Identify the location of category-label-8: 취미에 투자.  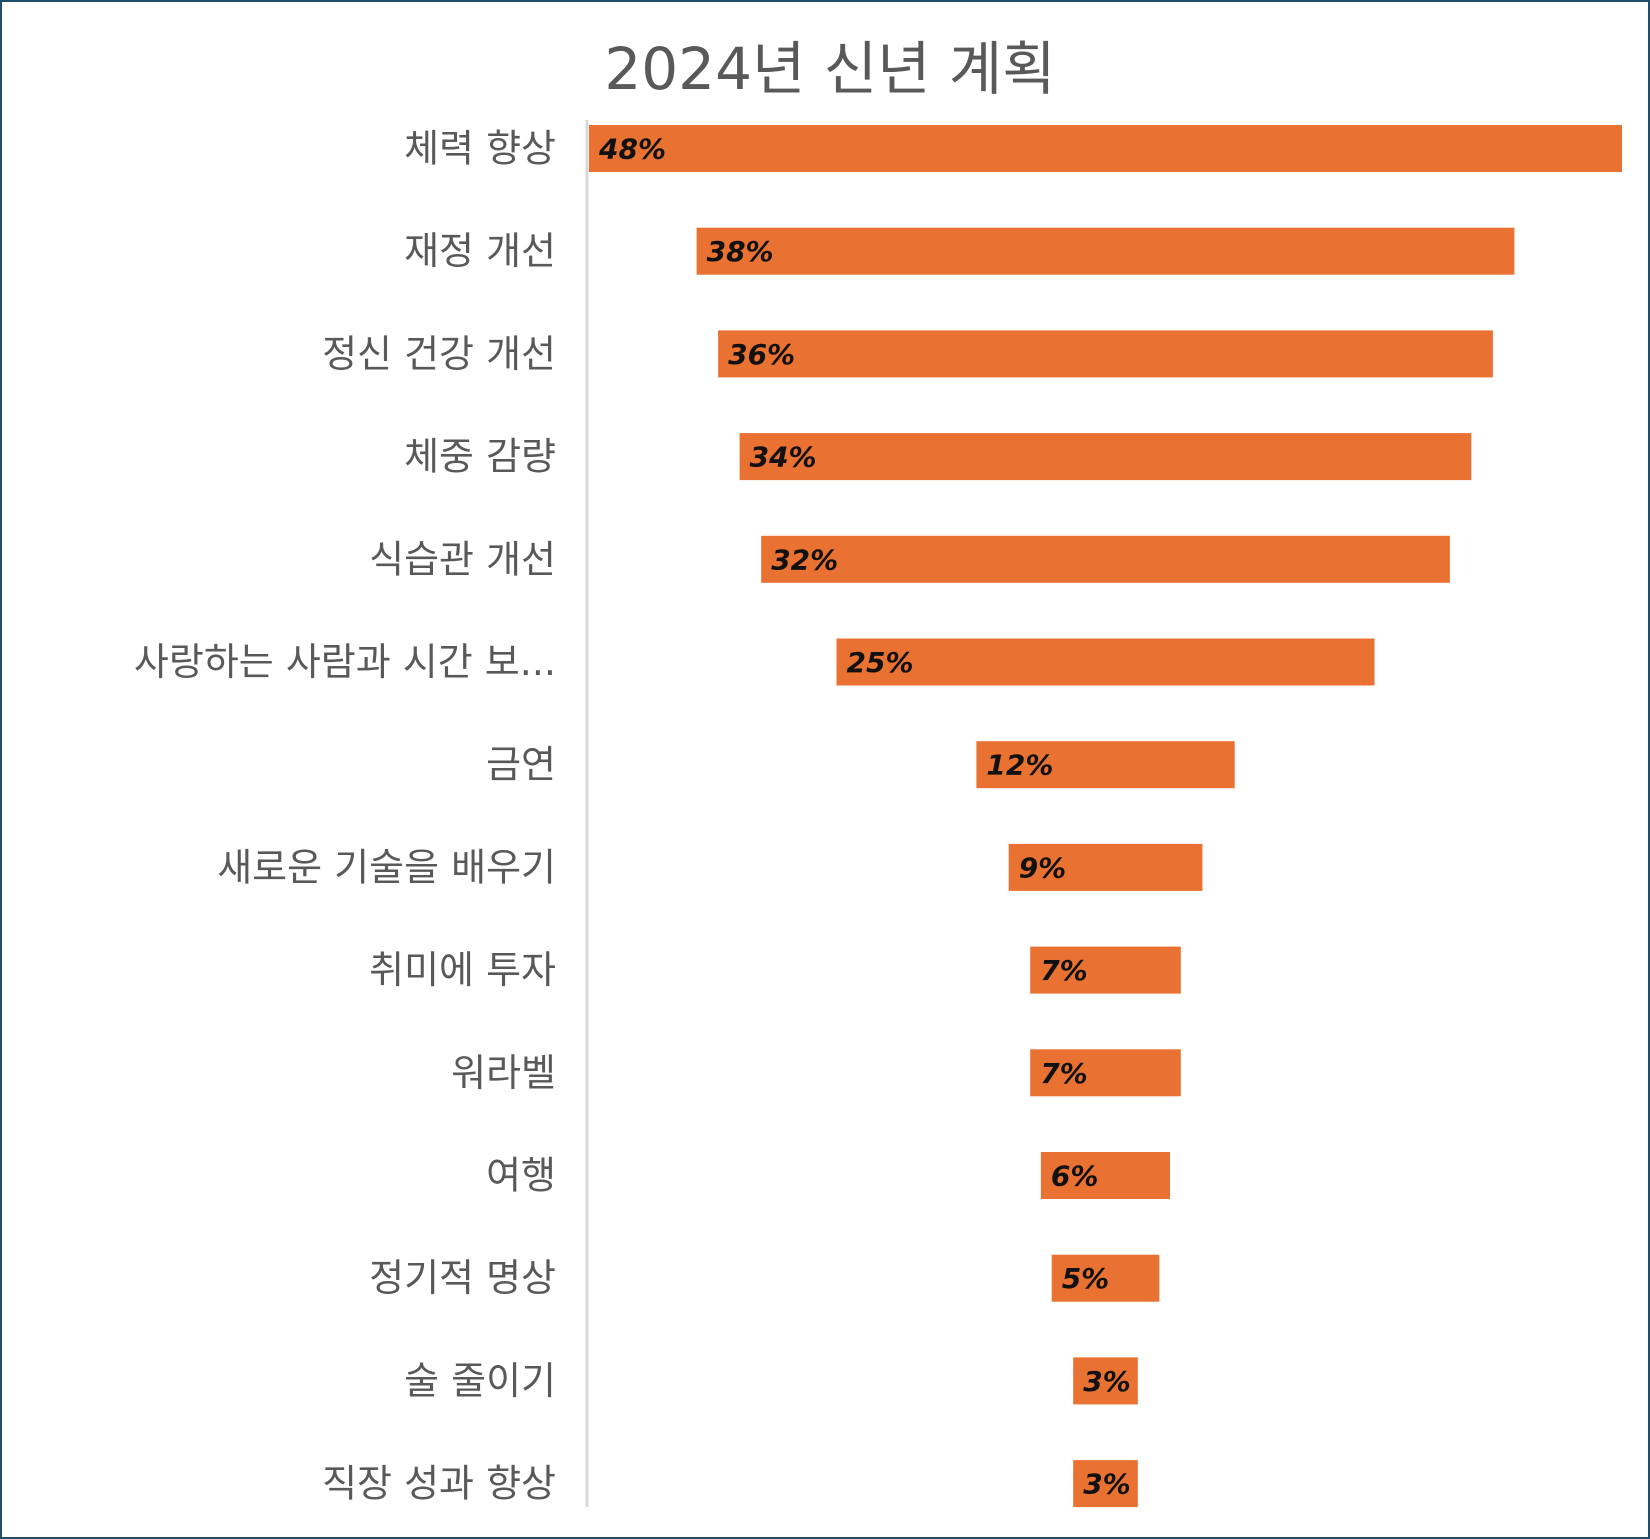
(462, 970).